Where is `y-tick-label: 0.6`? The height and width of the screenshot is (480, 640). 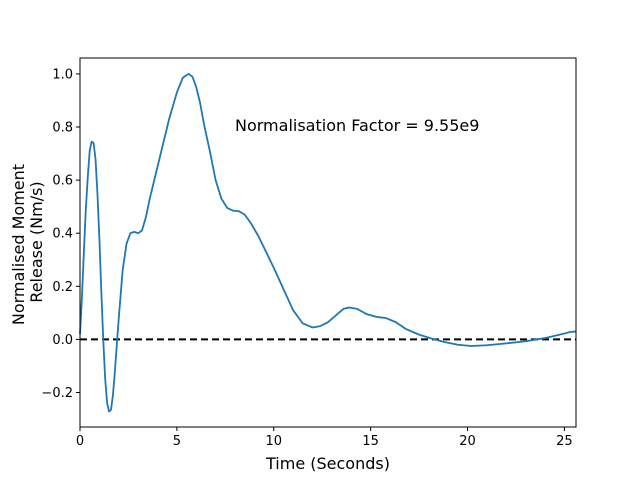
y-tick-label: 0.6 is located at coordinates (62, 181).